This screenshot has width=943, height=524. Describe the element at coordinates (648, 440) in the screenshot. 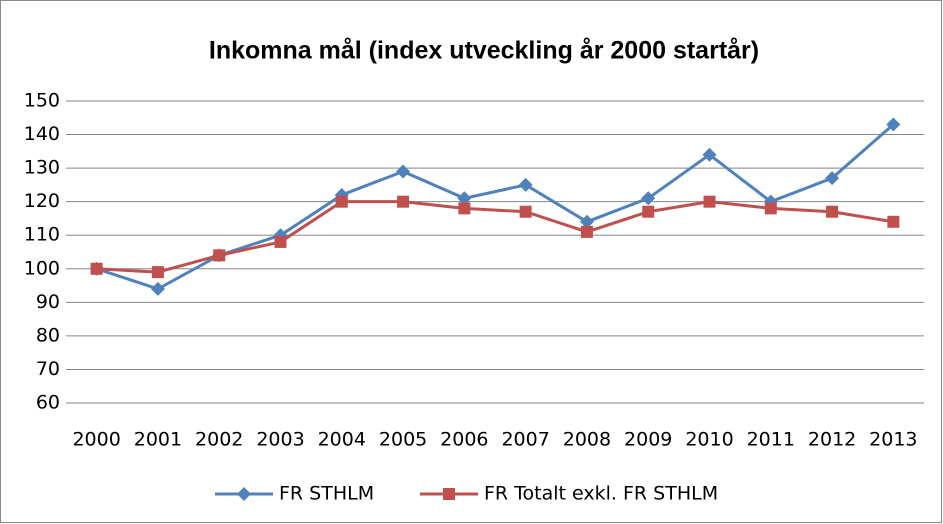

I see `x-tick-label: 2009` at that location.